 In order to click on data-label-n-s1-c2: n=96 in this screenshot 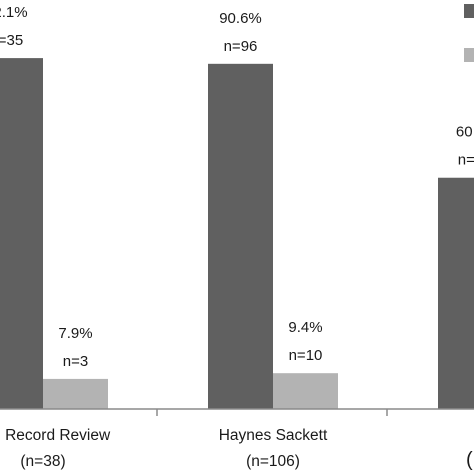, I will do `click(241, 46)`.